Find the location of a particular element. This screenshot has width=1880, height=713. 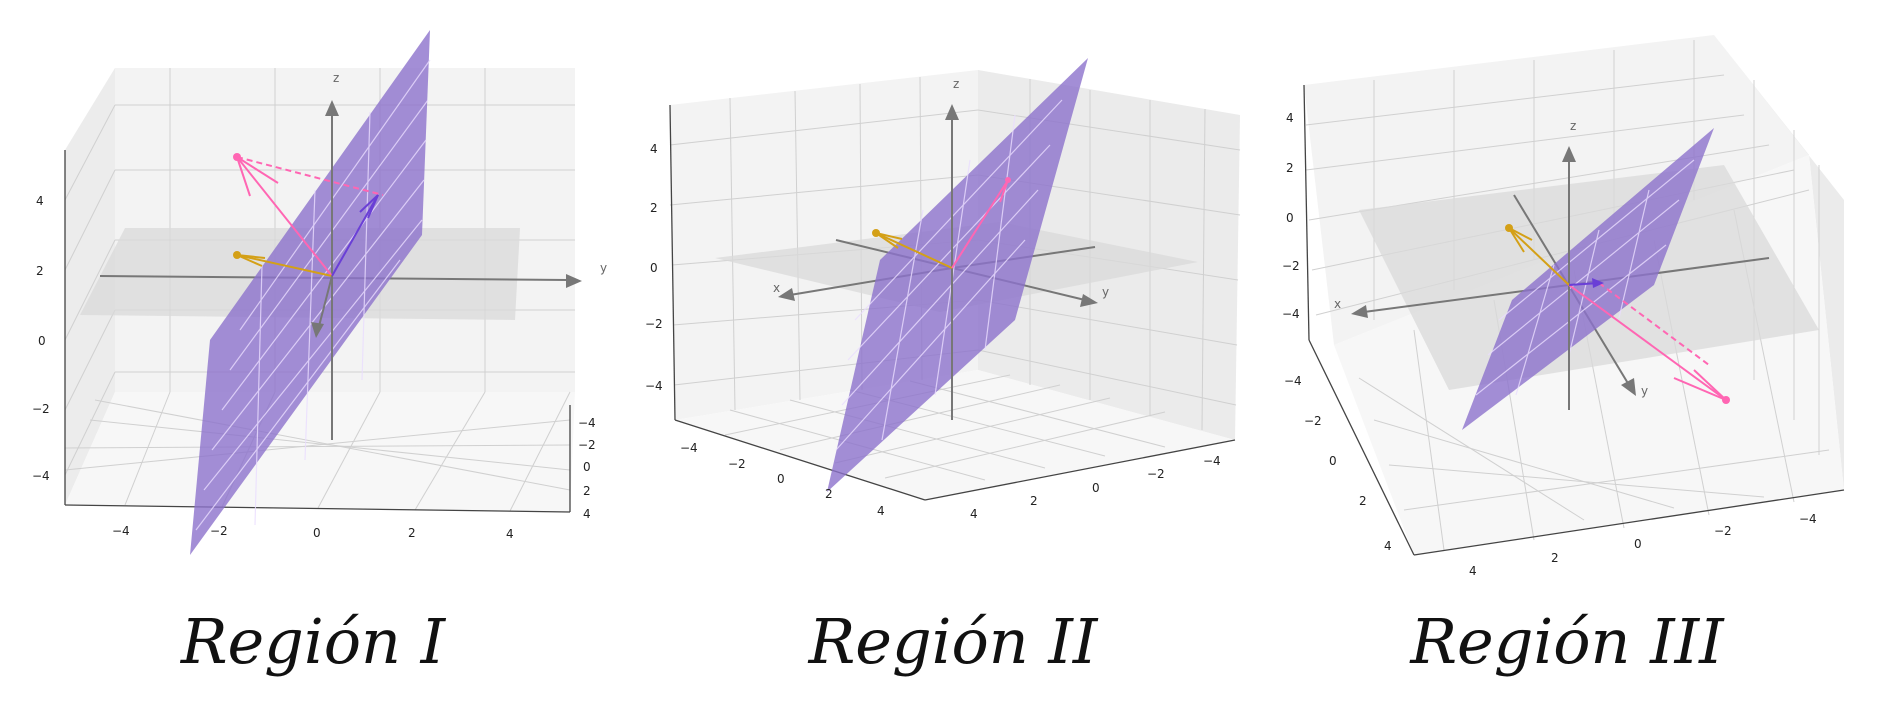

side-tick-5: −4 is located at coordinates (1212, 461).